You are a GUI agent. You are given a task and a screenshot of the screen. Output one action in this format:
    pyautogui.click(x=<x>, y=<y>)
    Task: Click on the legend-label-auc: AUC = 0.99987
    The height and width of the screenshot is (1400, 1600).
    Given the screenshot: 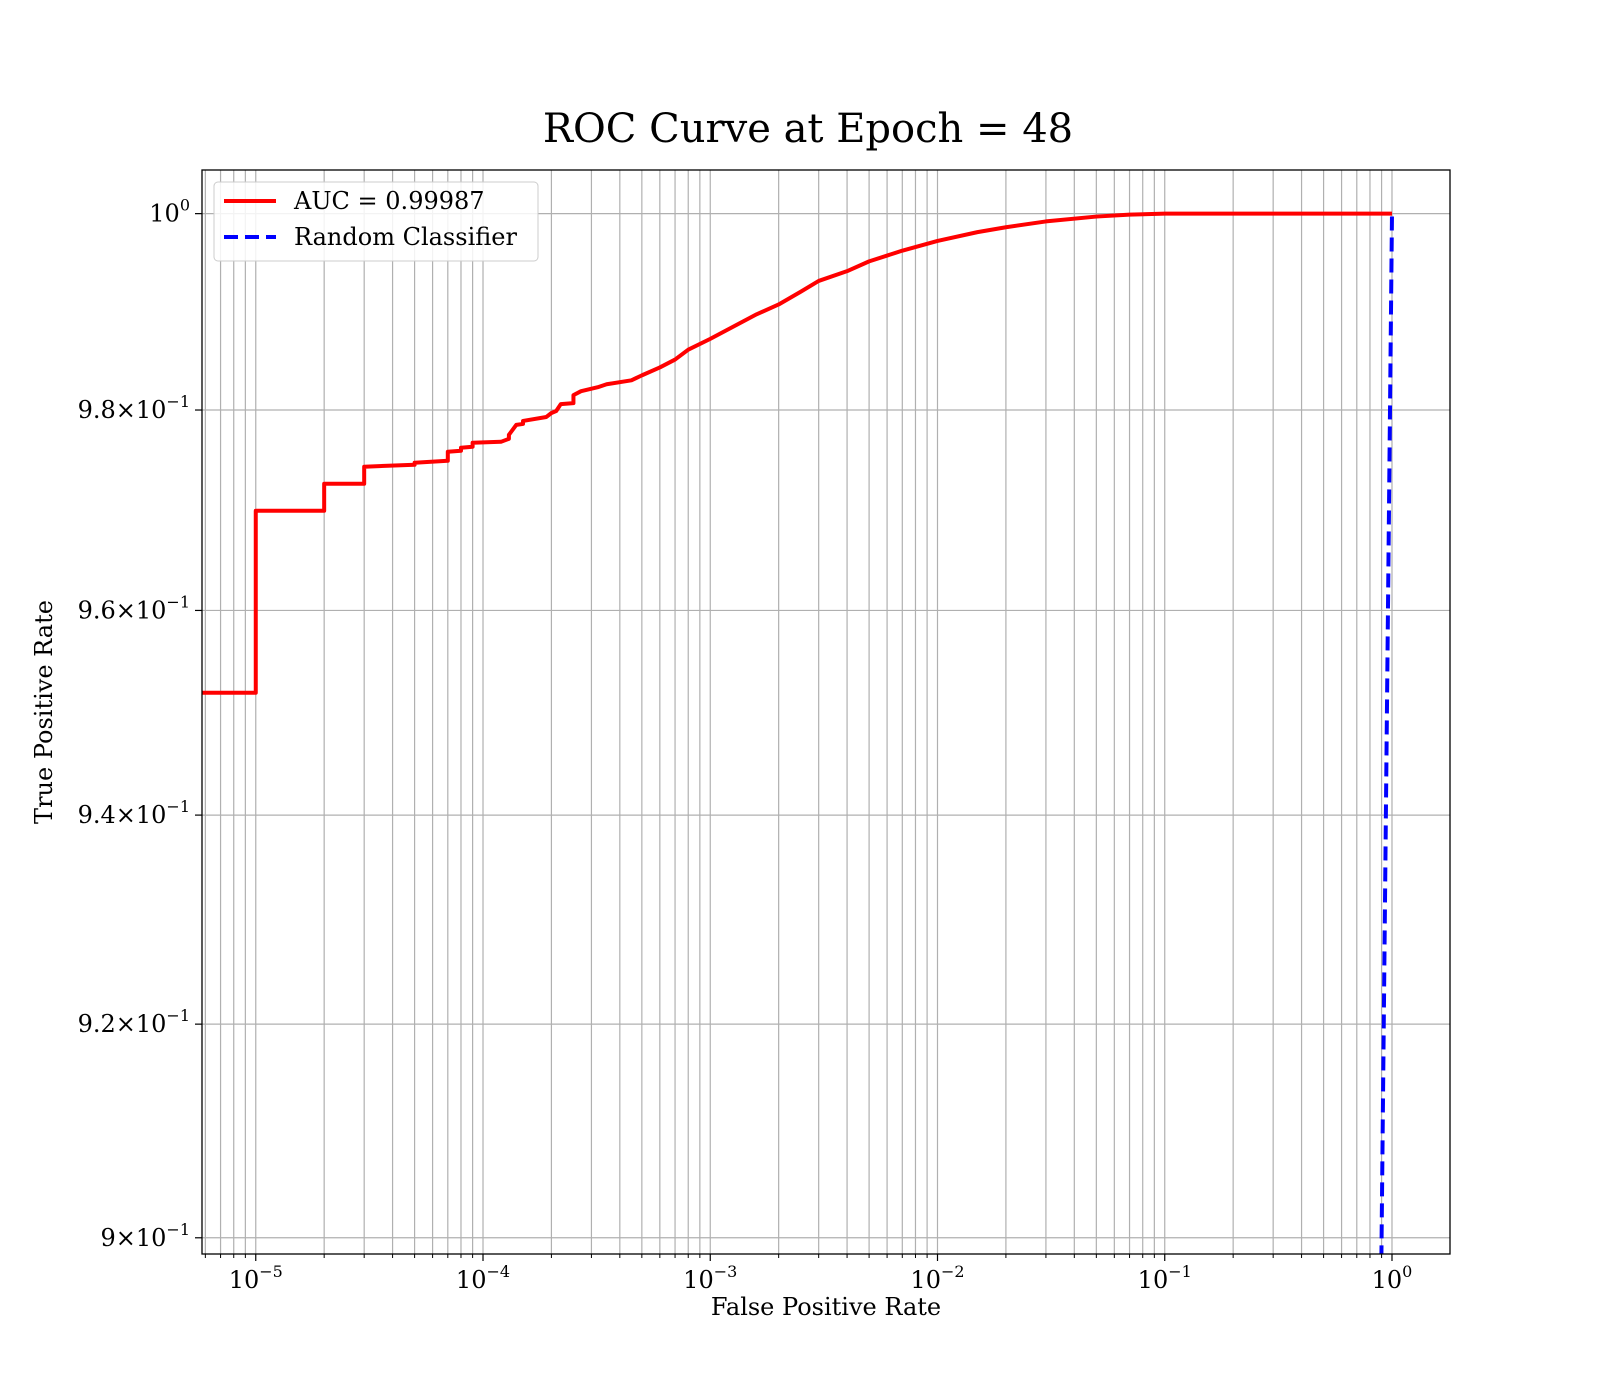 What is the action you would take?
    pyautogui.click(x=389, y=201)
    